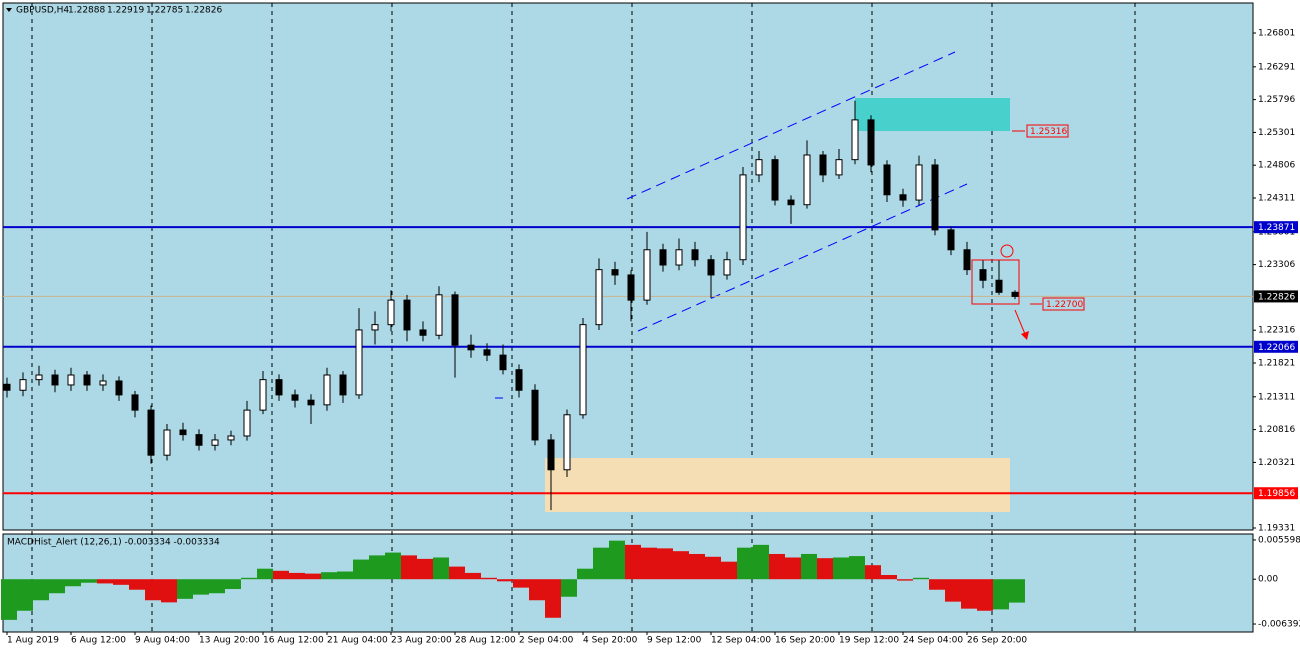 Image resolution: width=1300 pixels, height=656 pixels. What do you see at coordinates (485, 641) in the screenshot?
I see `x-tick-label: 28 Aug 12:00` at bounding box center [485, 641].